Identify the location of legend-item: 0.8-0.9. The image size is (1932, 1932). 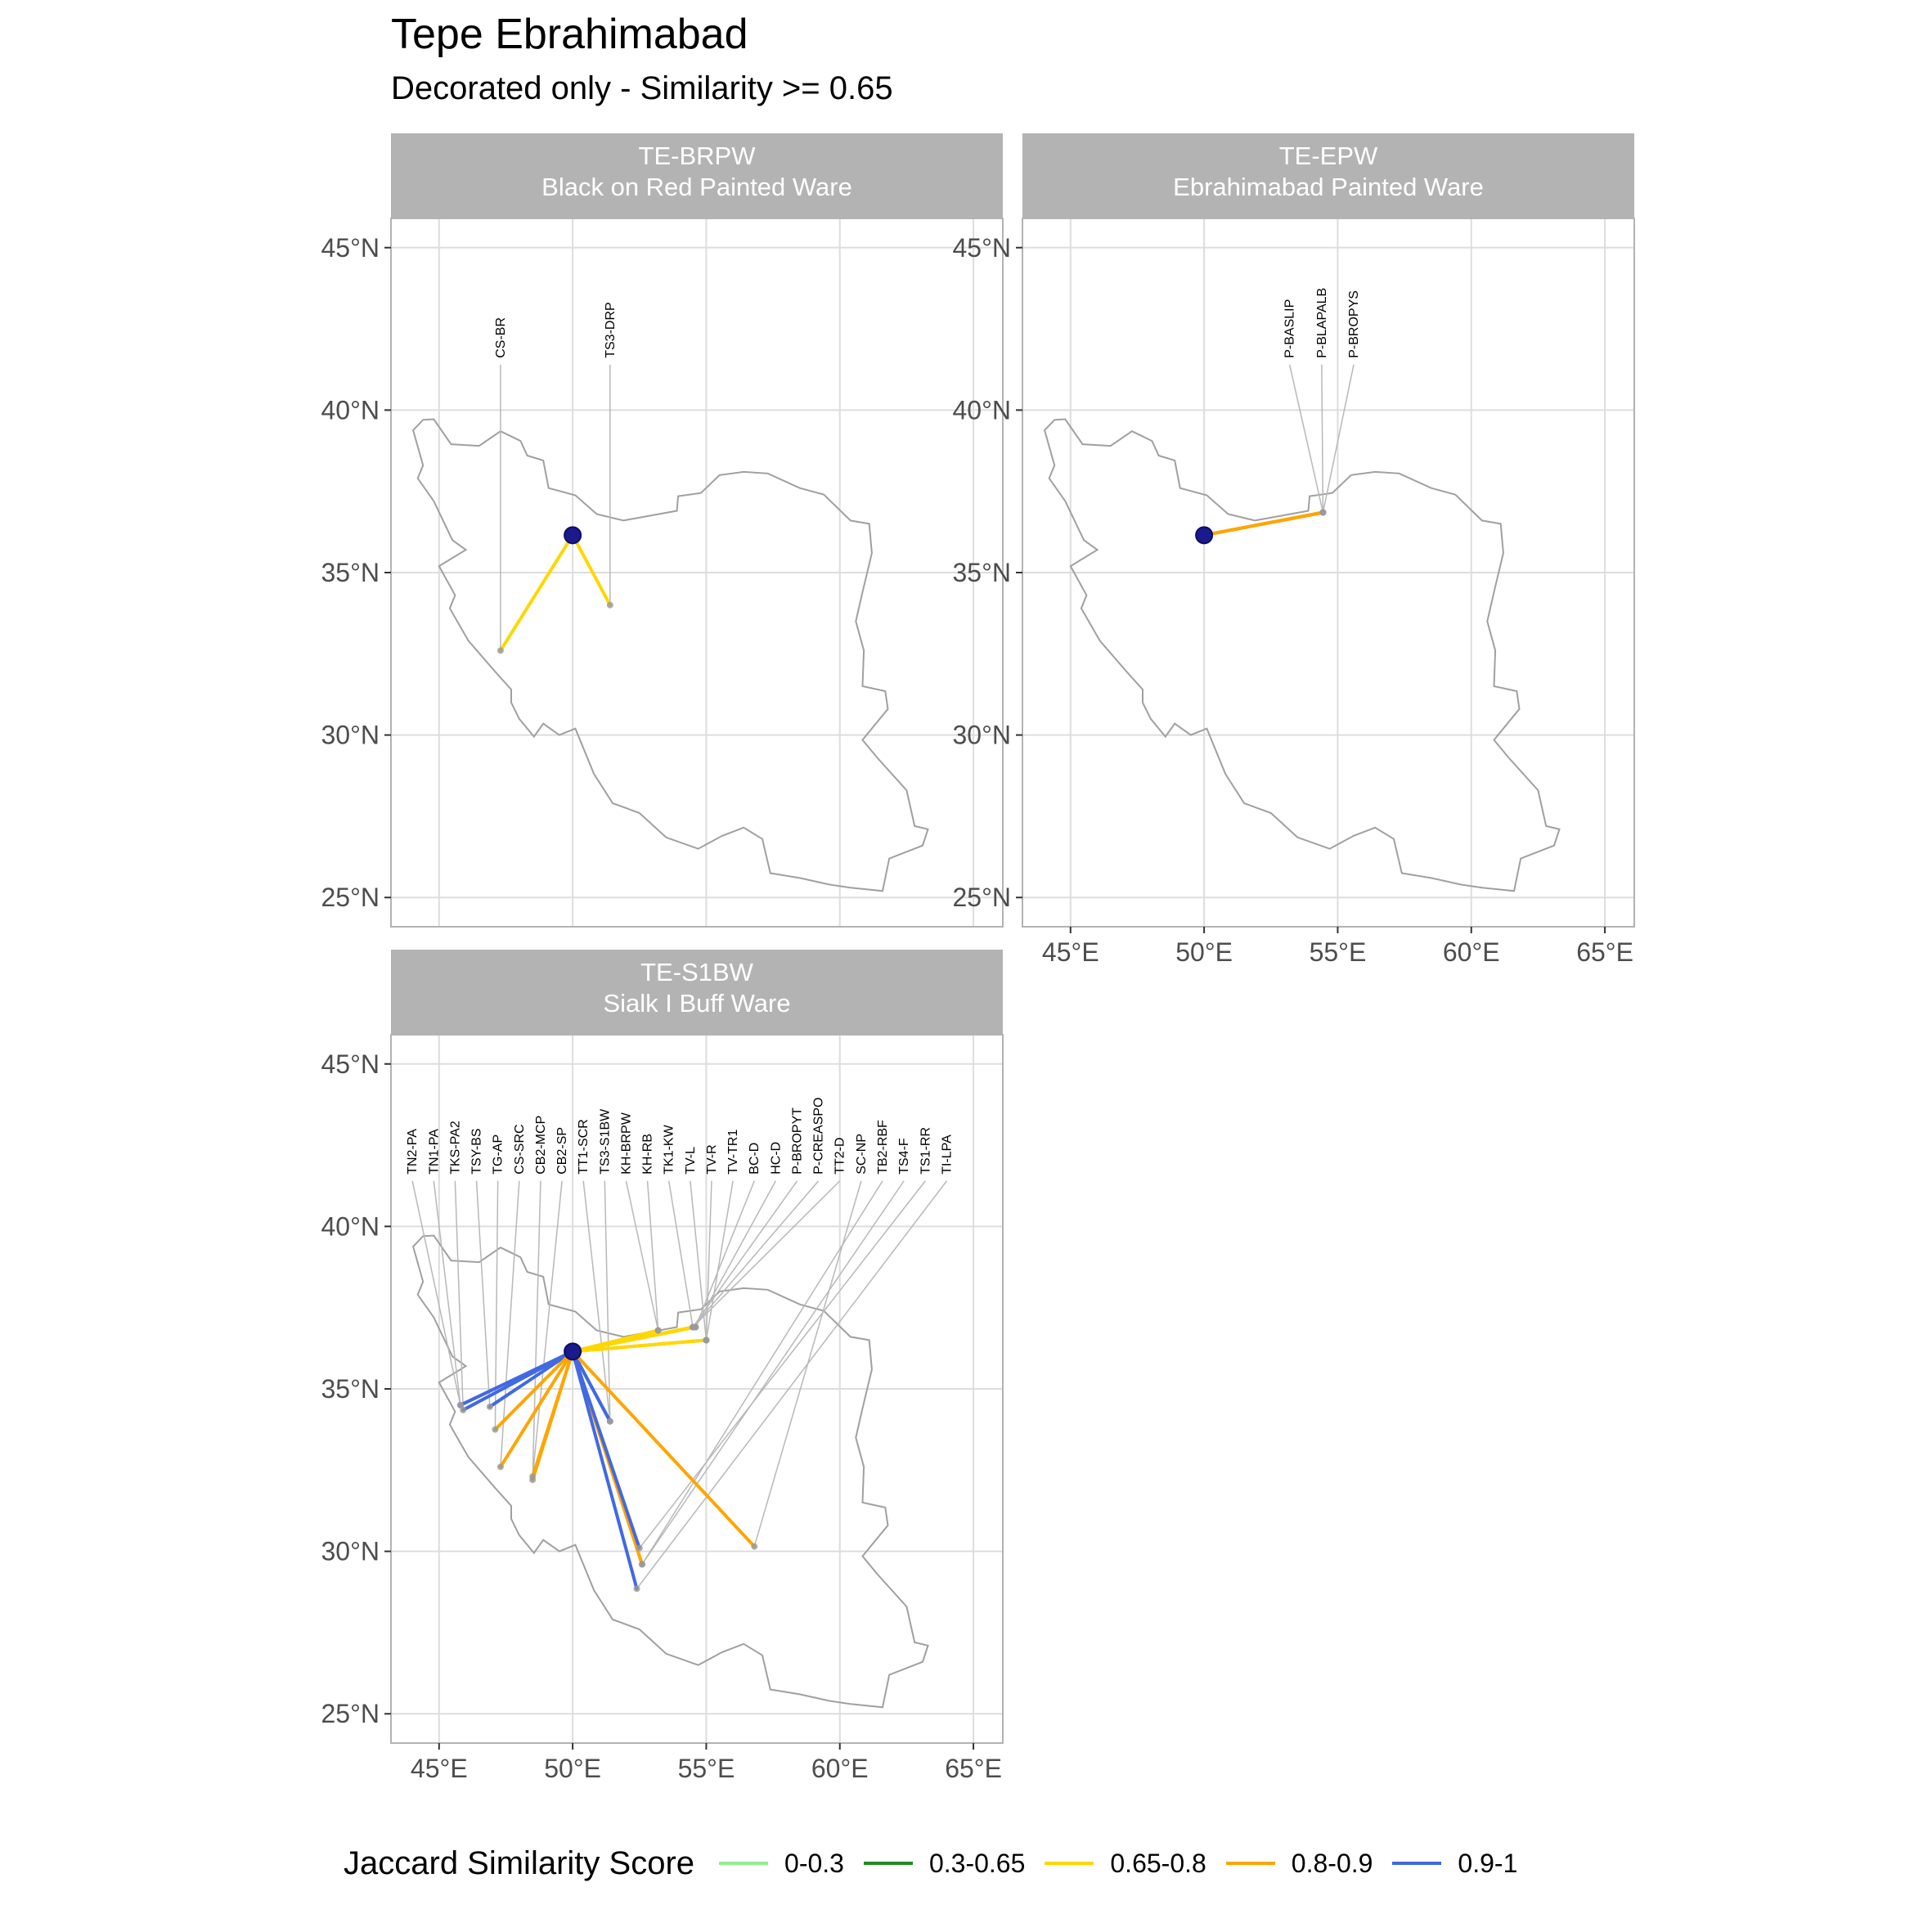
(1299, 1864).